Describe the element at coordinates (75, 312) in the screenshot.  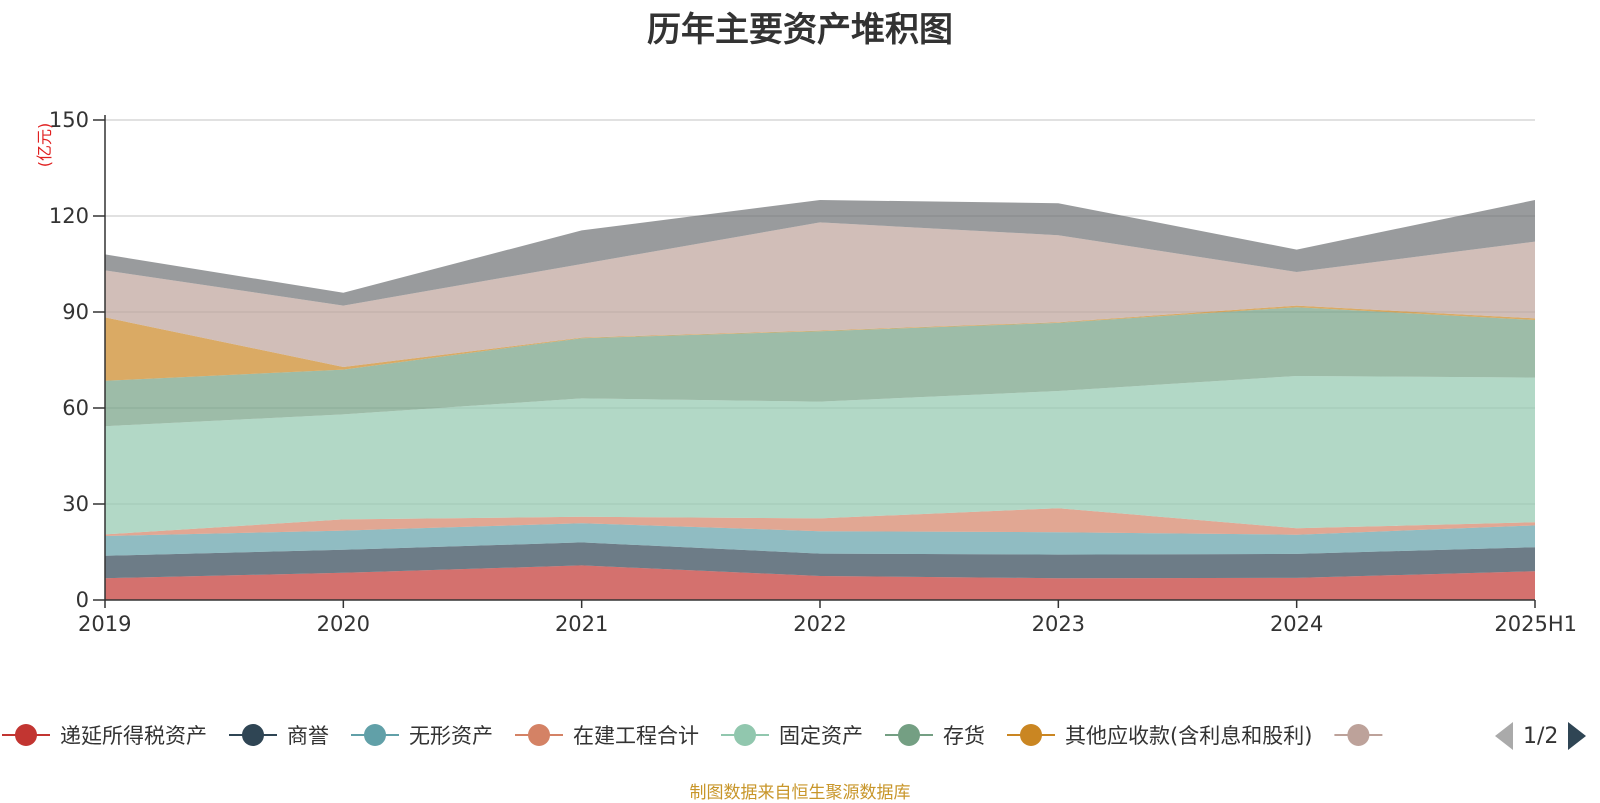
I see `y-tick-label: 90` at that location.